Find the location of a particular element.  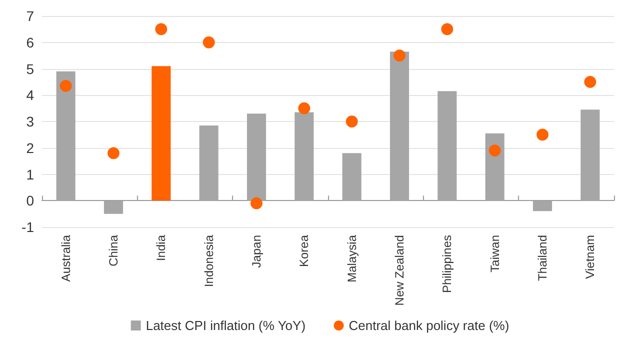

x-tick-label: Vietnam is located at coordinates (590, 257).